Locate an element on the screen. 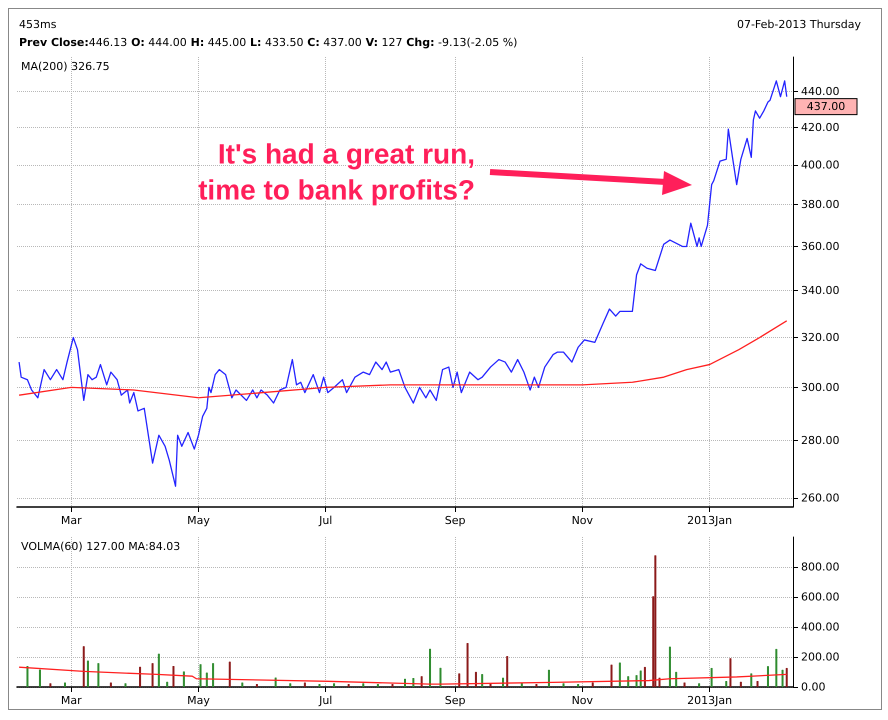 Image resolution: width=888 pixels, height=720 pixels. y-tick-label: 0.00 is located at coordinates (813, 687).